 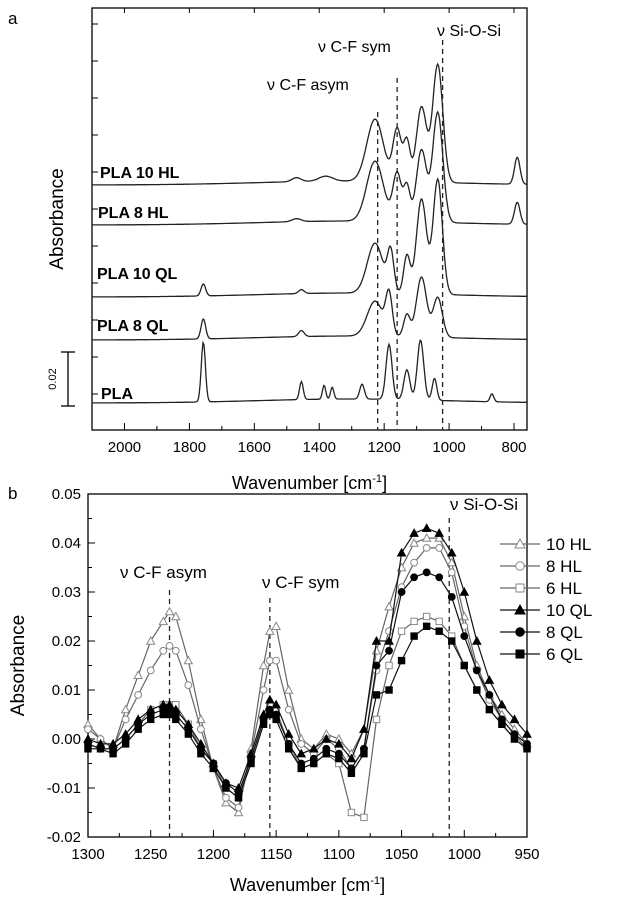 What do you see at coordinates (300, 582) in the screenshot?
I see `annotation-b: ν C-F sym` at bounding box center [300, 582].